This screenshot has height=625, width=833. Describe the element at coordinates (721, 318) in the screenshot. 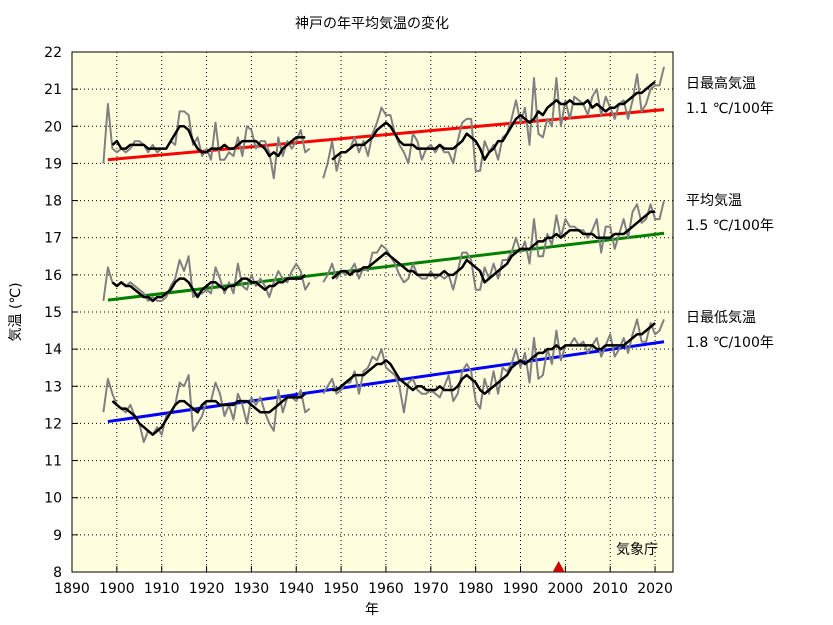

I see `series-name-label: 日最低気温` at that location.